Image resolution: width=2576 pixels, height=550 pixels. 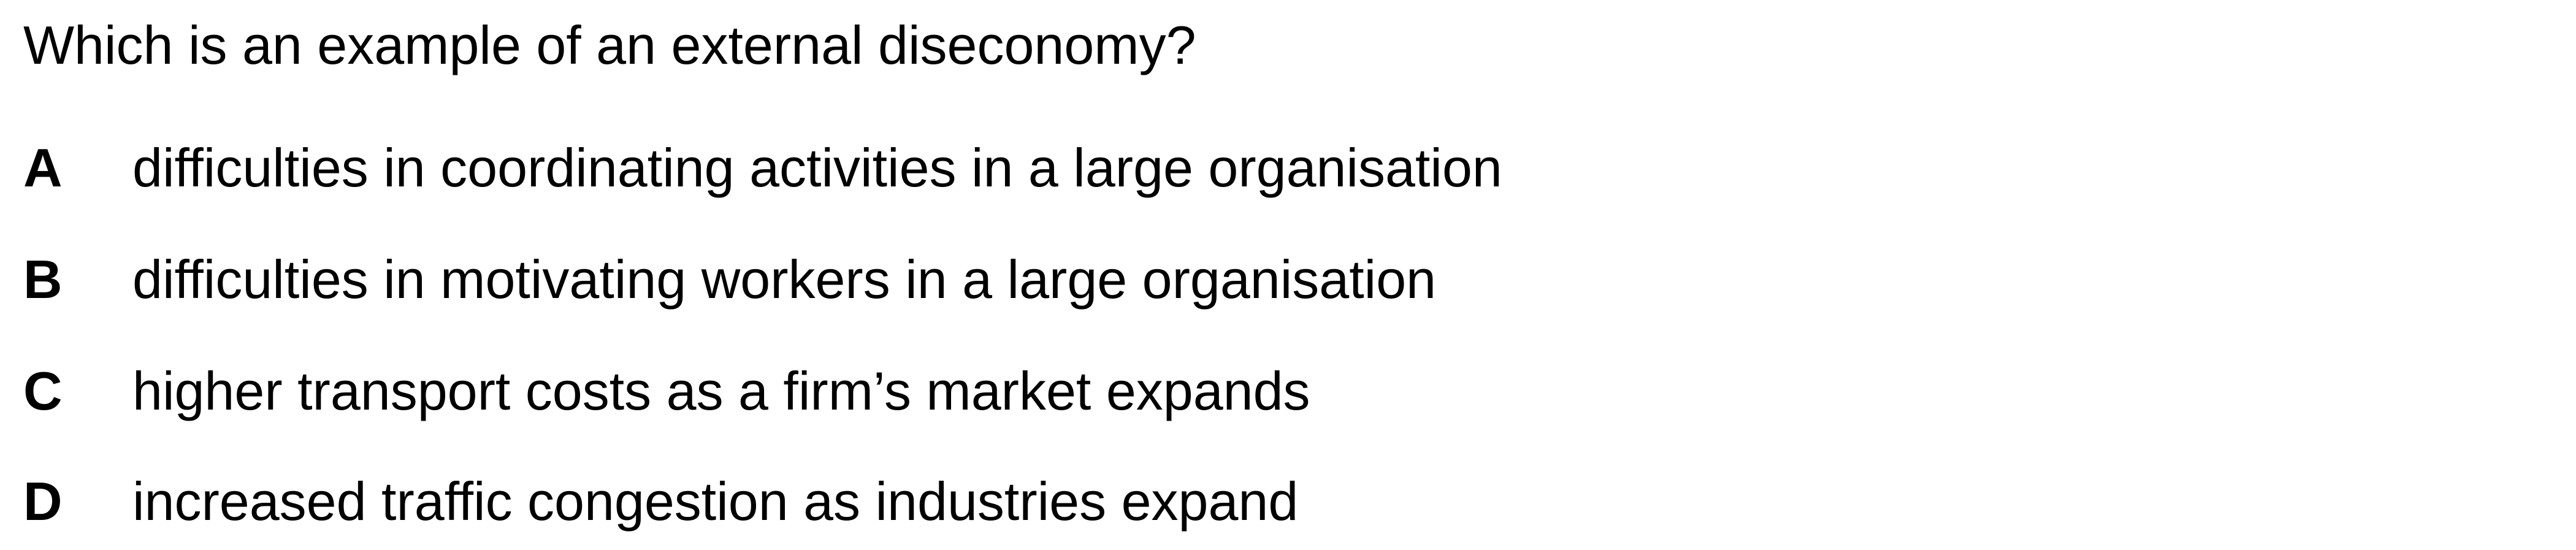 I want to click on option-letter: B, so click(x=43, y=279).